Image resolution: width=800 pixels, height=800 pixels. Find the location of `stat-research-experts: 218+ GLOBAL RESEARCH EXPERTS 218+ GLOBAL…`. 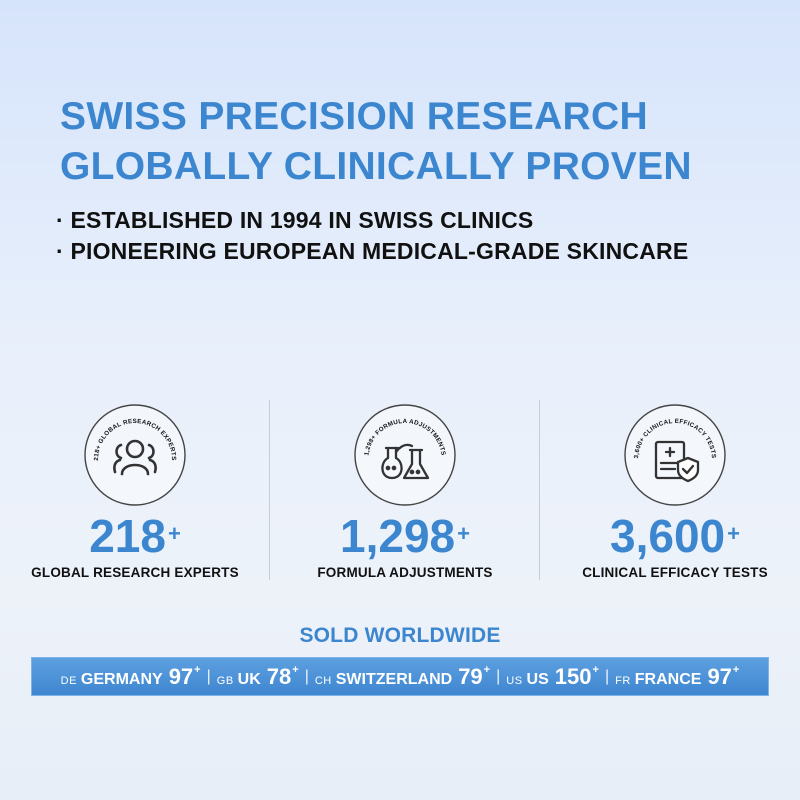

stat-research-experts: 218+ GLOBAL RESEARCH EXPERTS 218+ GLOBAL… is located at coordinates (135, 492).